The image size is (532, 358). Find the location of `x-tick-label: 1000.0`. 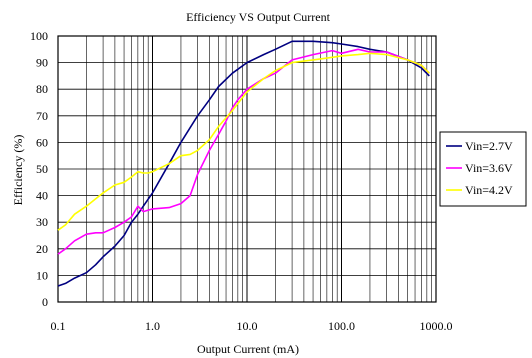

x-tick-label: 1000.0 is located at coordinates (436, 326).